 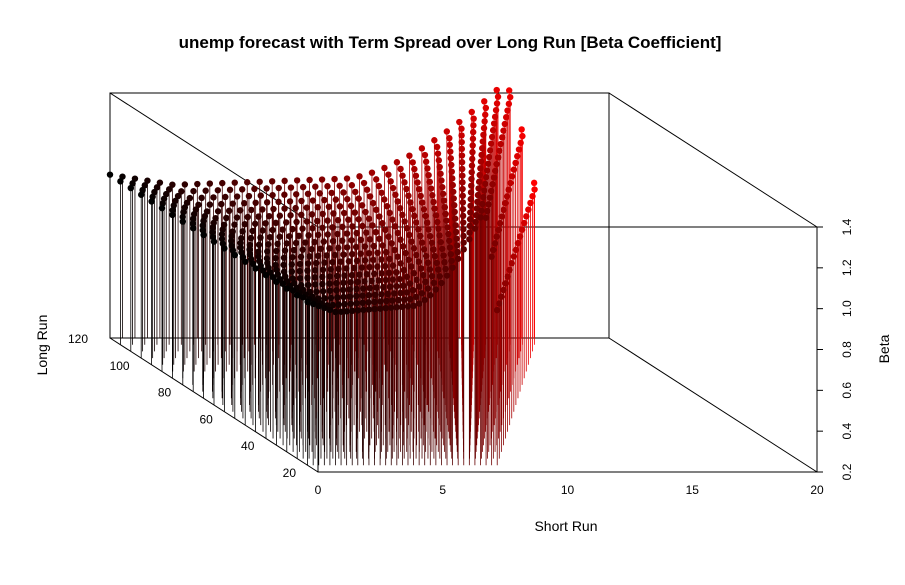 What do you see at coordinates (120, 366) in the screenshot?
I see `y-tick-label: 100` at bounding box center [120, 366].